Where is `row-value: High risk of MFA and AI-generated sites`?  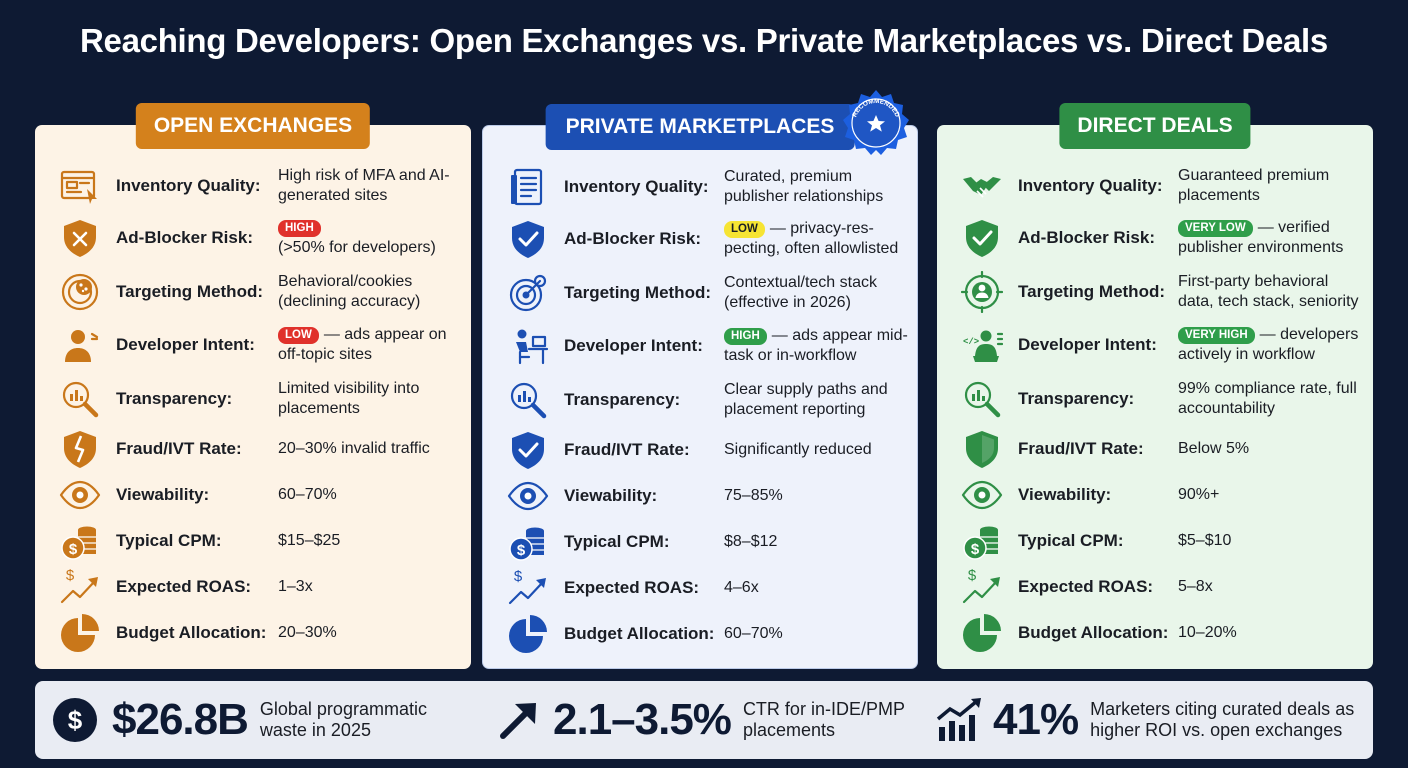 row-value: High risk of MFA and AI-generated sites is located at coordinates (364, 185).